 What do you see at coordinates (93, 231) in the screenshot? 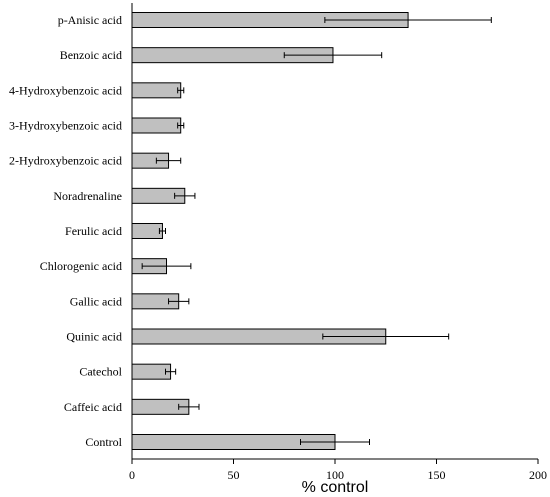
I see `category-label: Ferulic acid` at bounding box center [93, 231].